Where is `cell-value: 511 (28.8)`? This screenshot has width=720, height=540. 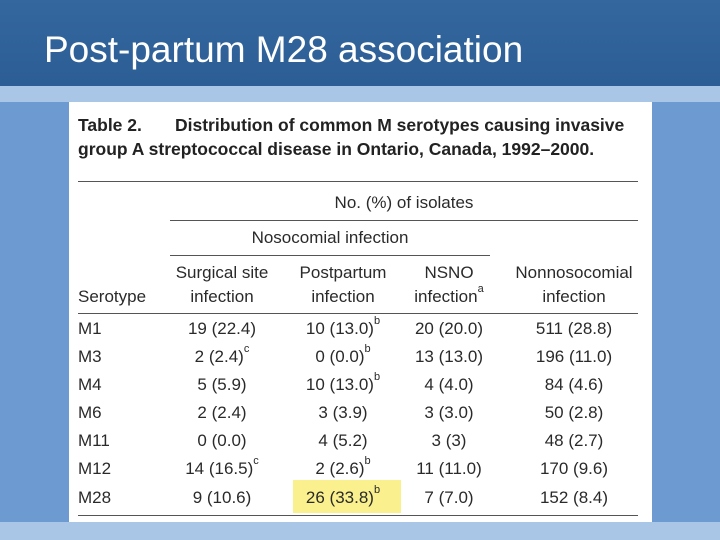 cell-value: 511 (28.8) is located at coordinates (574, 328).